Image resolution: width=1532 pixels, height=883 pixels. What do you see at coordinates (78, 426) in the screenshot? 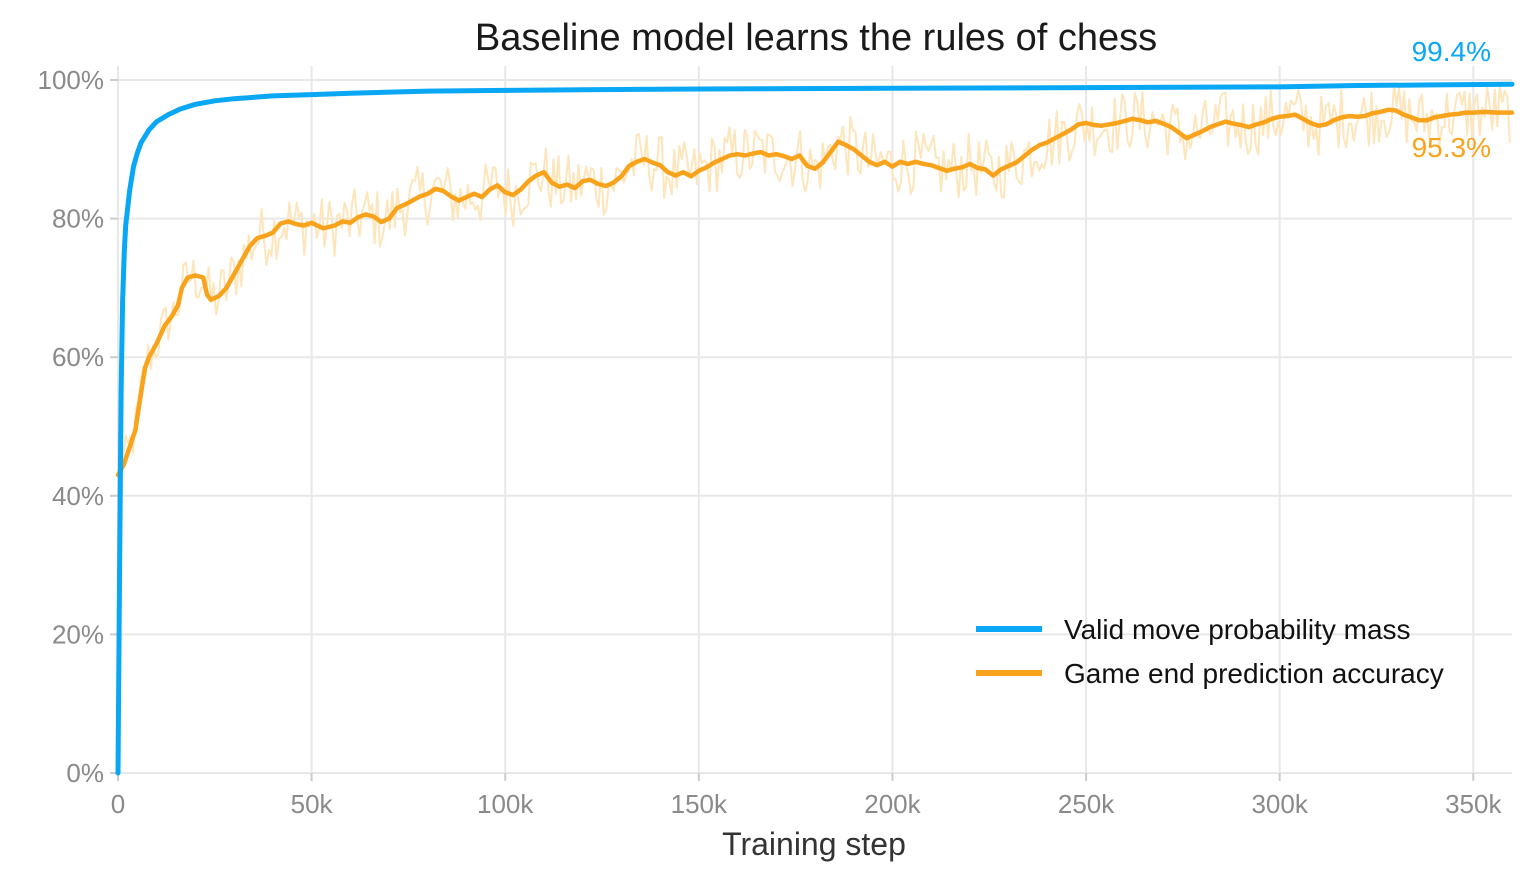
I see `y-axis-ticks: 0% 20% 40% 60% 80% 100%` at bounding box center [78, 426].